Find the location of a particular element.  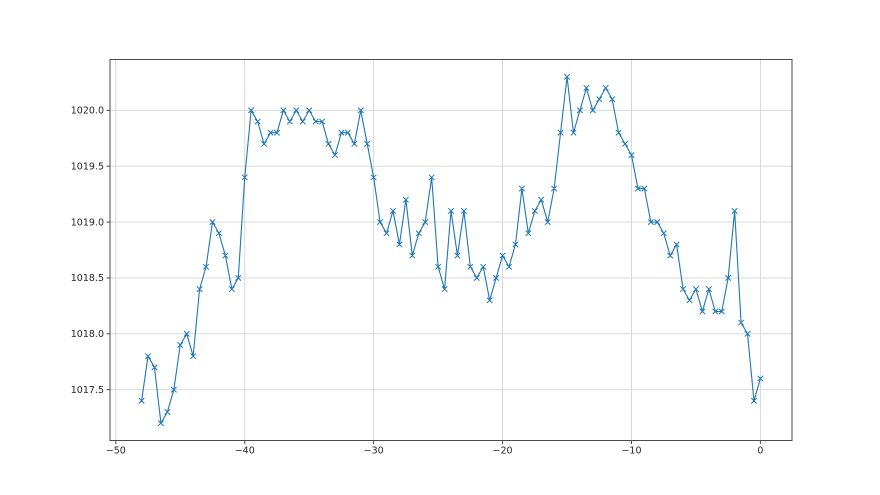

x-tick-label: −50 is located at coordinates (116, 451).